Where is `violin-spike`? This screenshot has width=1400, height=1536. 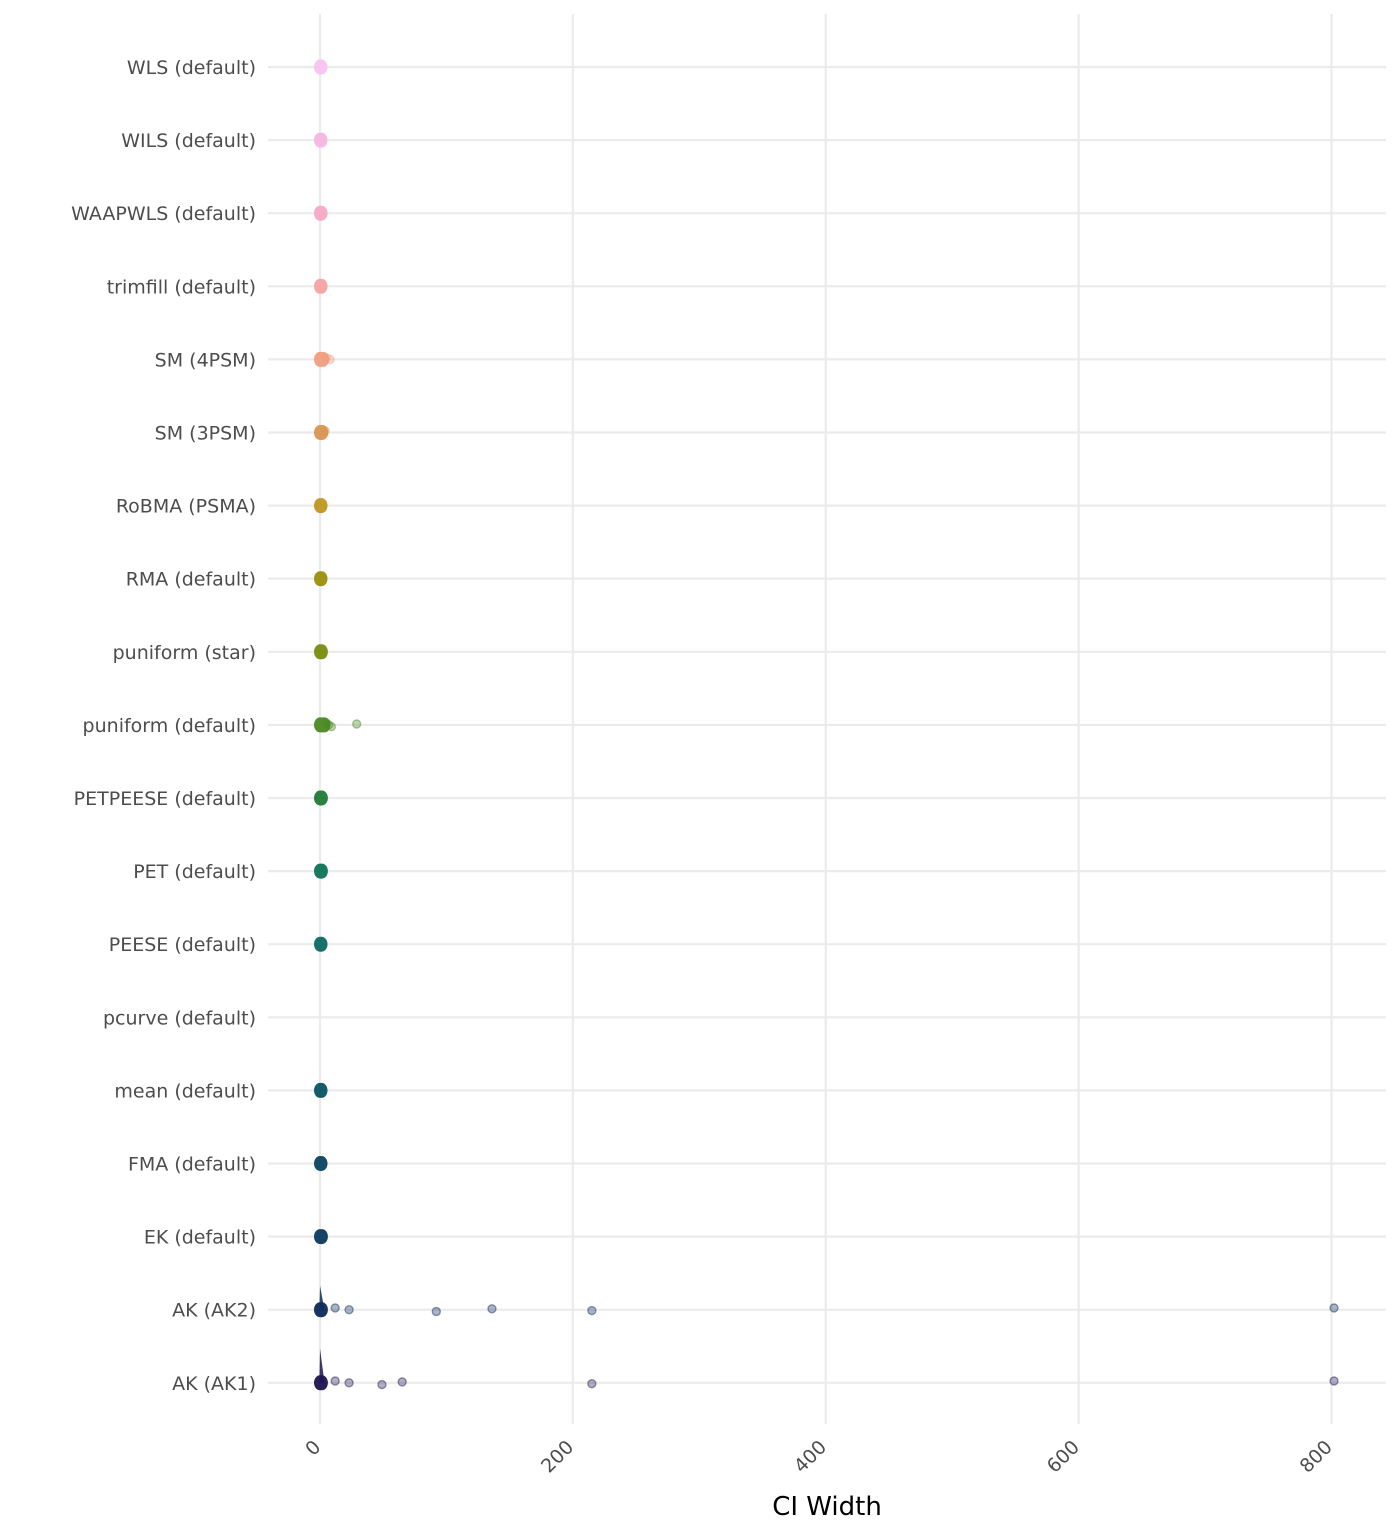
violin-spike is located at coordinates (322, 1365).